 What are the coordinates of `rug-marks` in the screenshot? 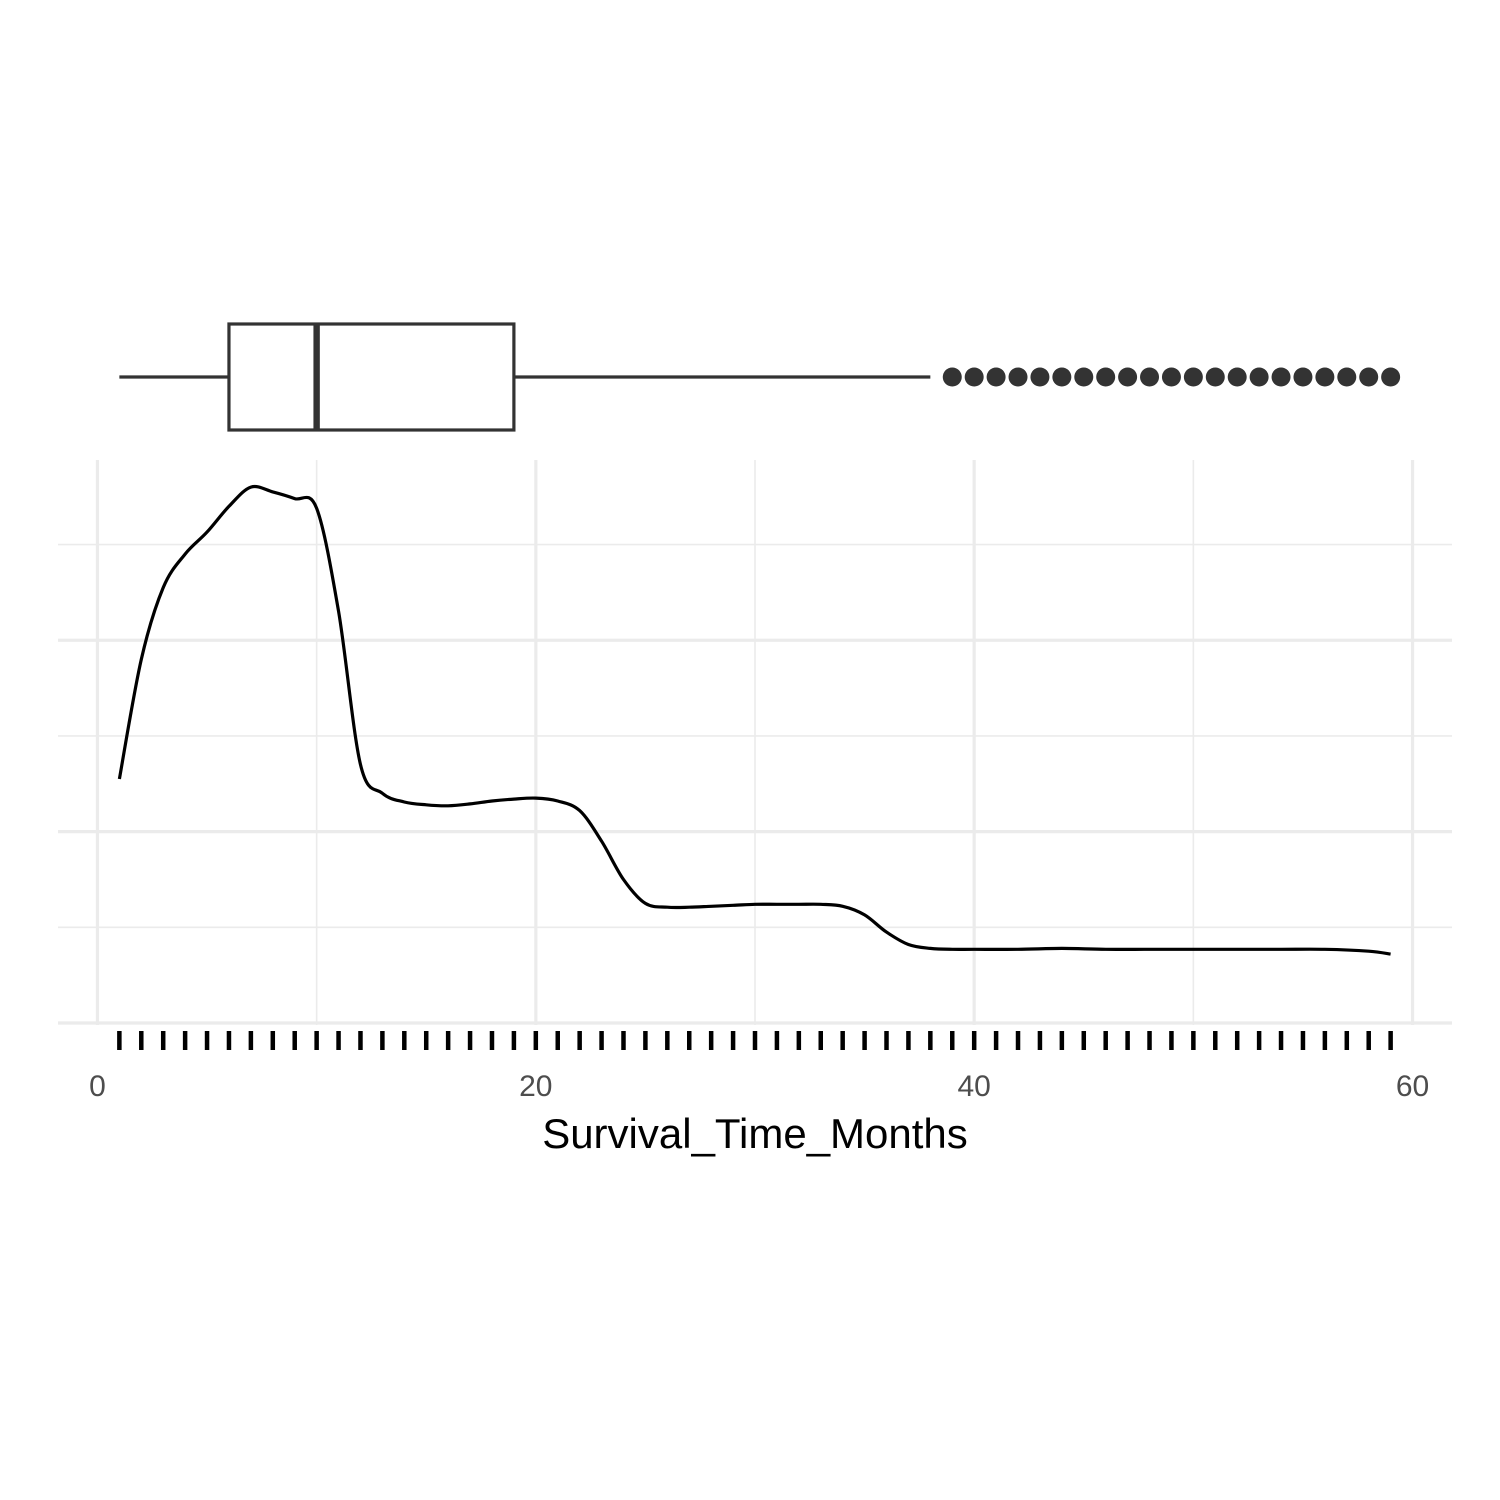 It's located at (755, 1040).